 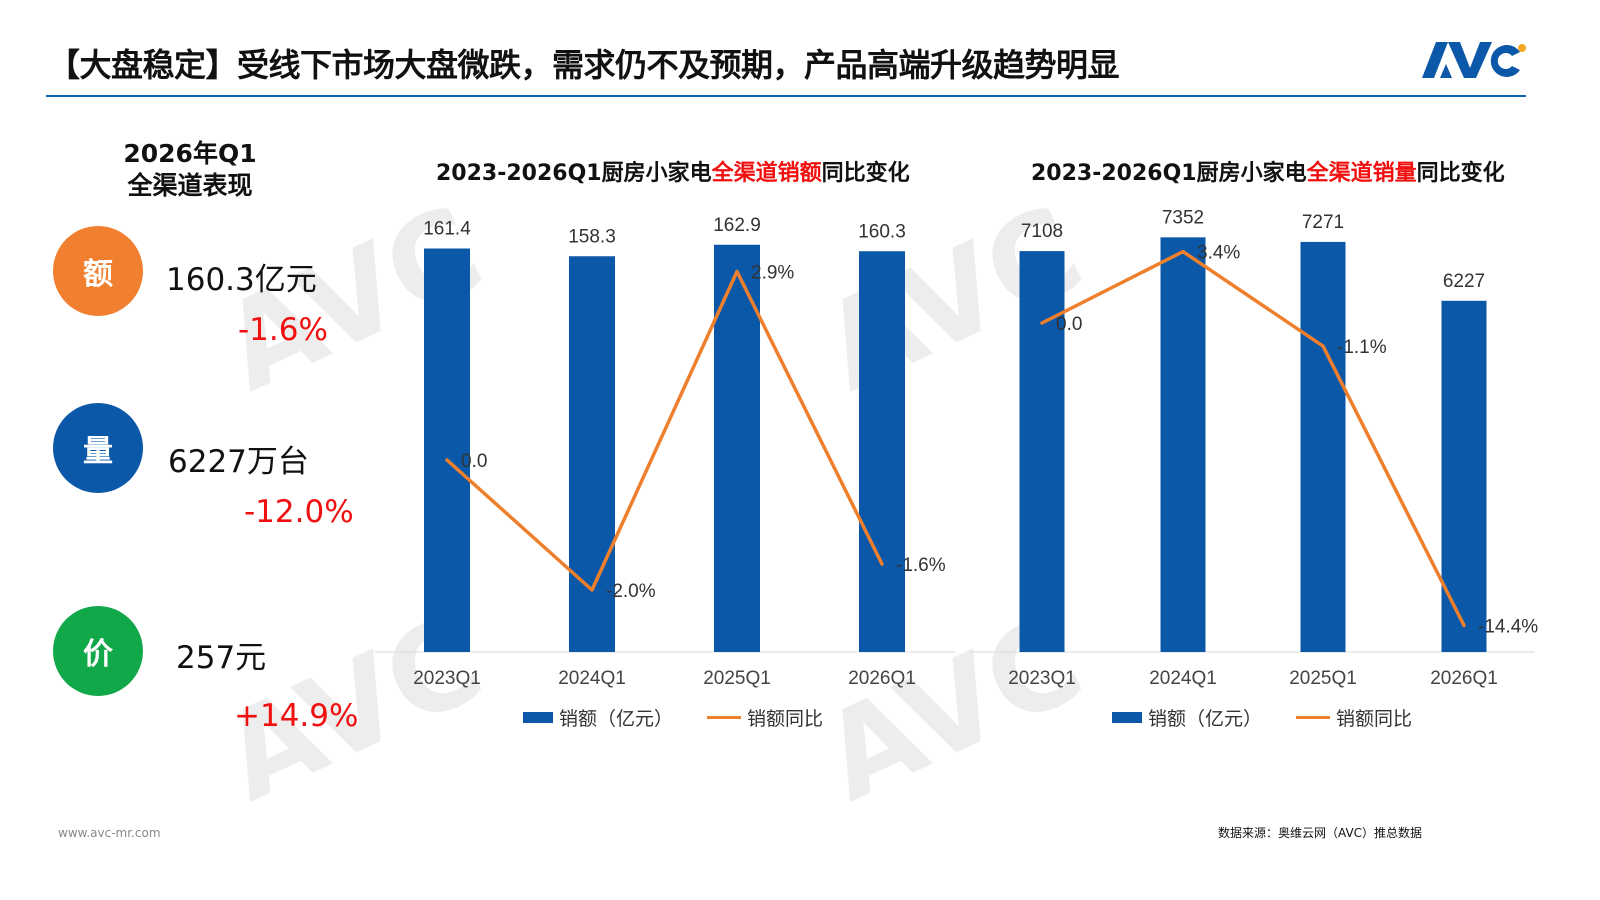 What do you see at coordinates (190, 153) in the screenshot?
I see `summary-title-line1: 2026年Q1` at bounding box center [190, 153].